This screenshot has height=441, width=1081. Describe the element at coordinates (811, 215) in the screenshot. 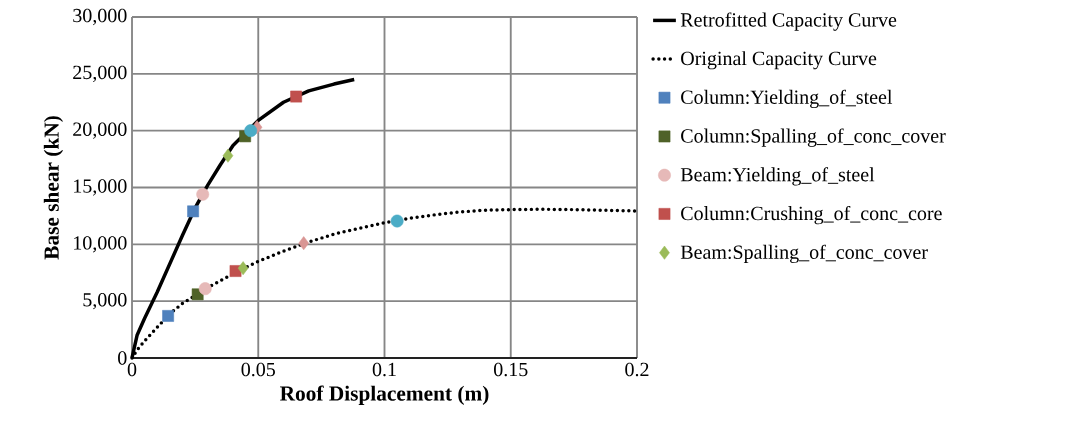

I see `legend-label: Column:Crushing_of_conc_core` at that location.